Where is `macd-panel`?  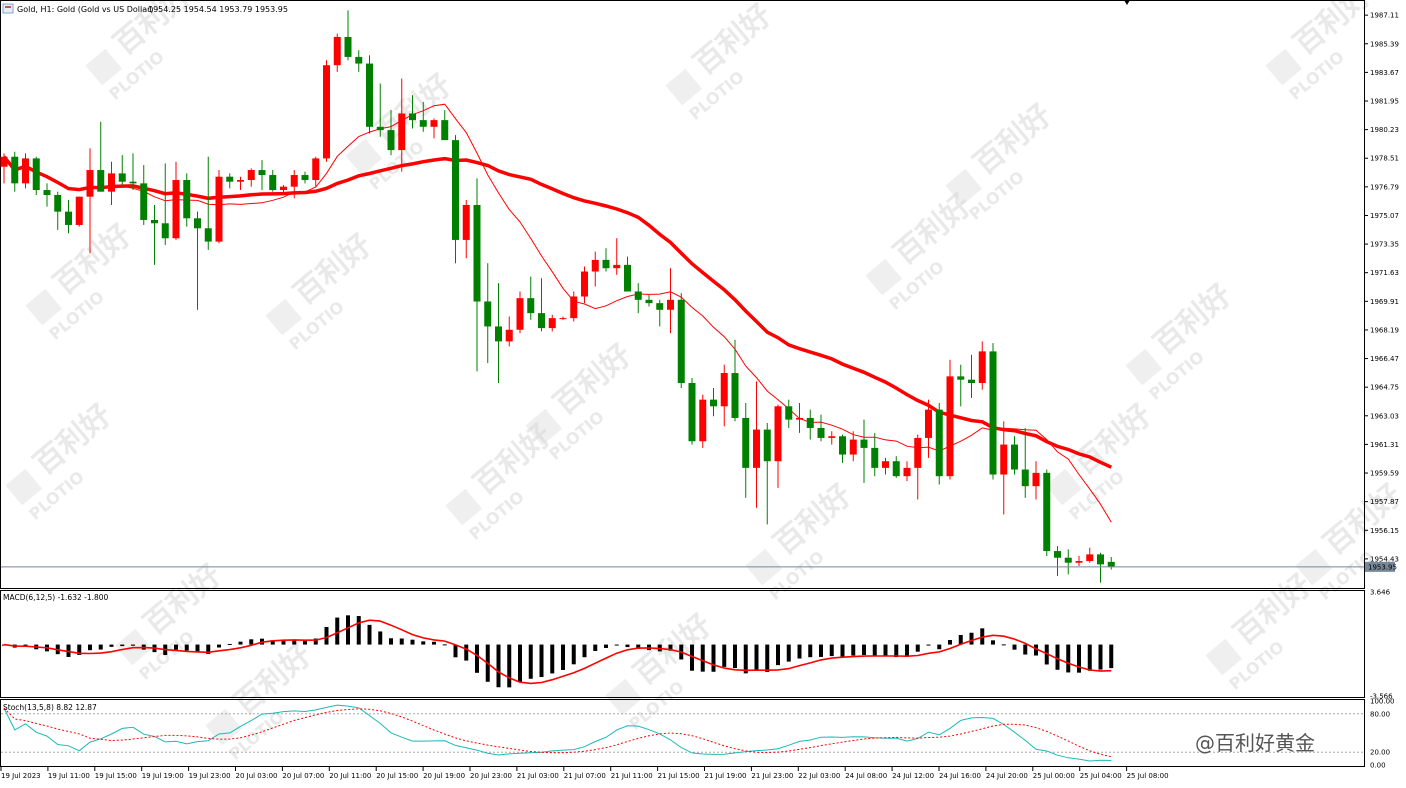
macd-panel is located at coordinates (558, 651).